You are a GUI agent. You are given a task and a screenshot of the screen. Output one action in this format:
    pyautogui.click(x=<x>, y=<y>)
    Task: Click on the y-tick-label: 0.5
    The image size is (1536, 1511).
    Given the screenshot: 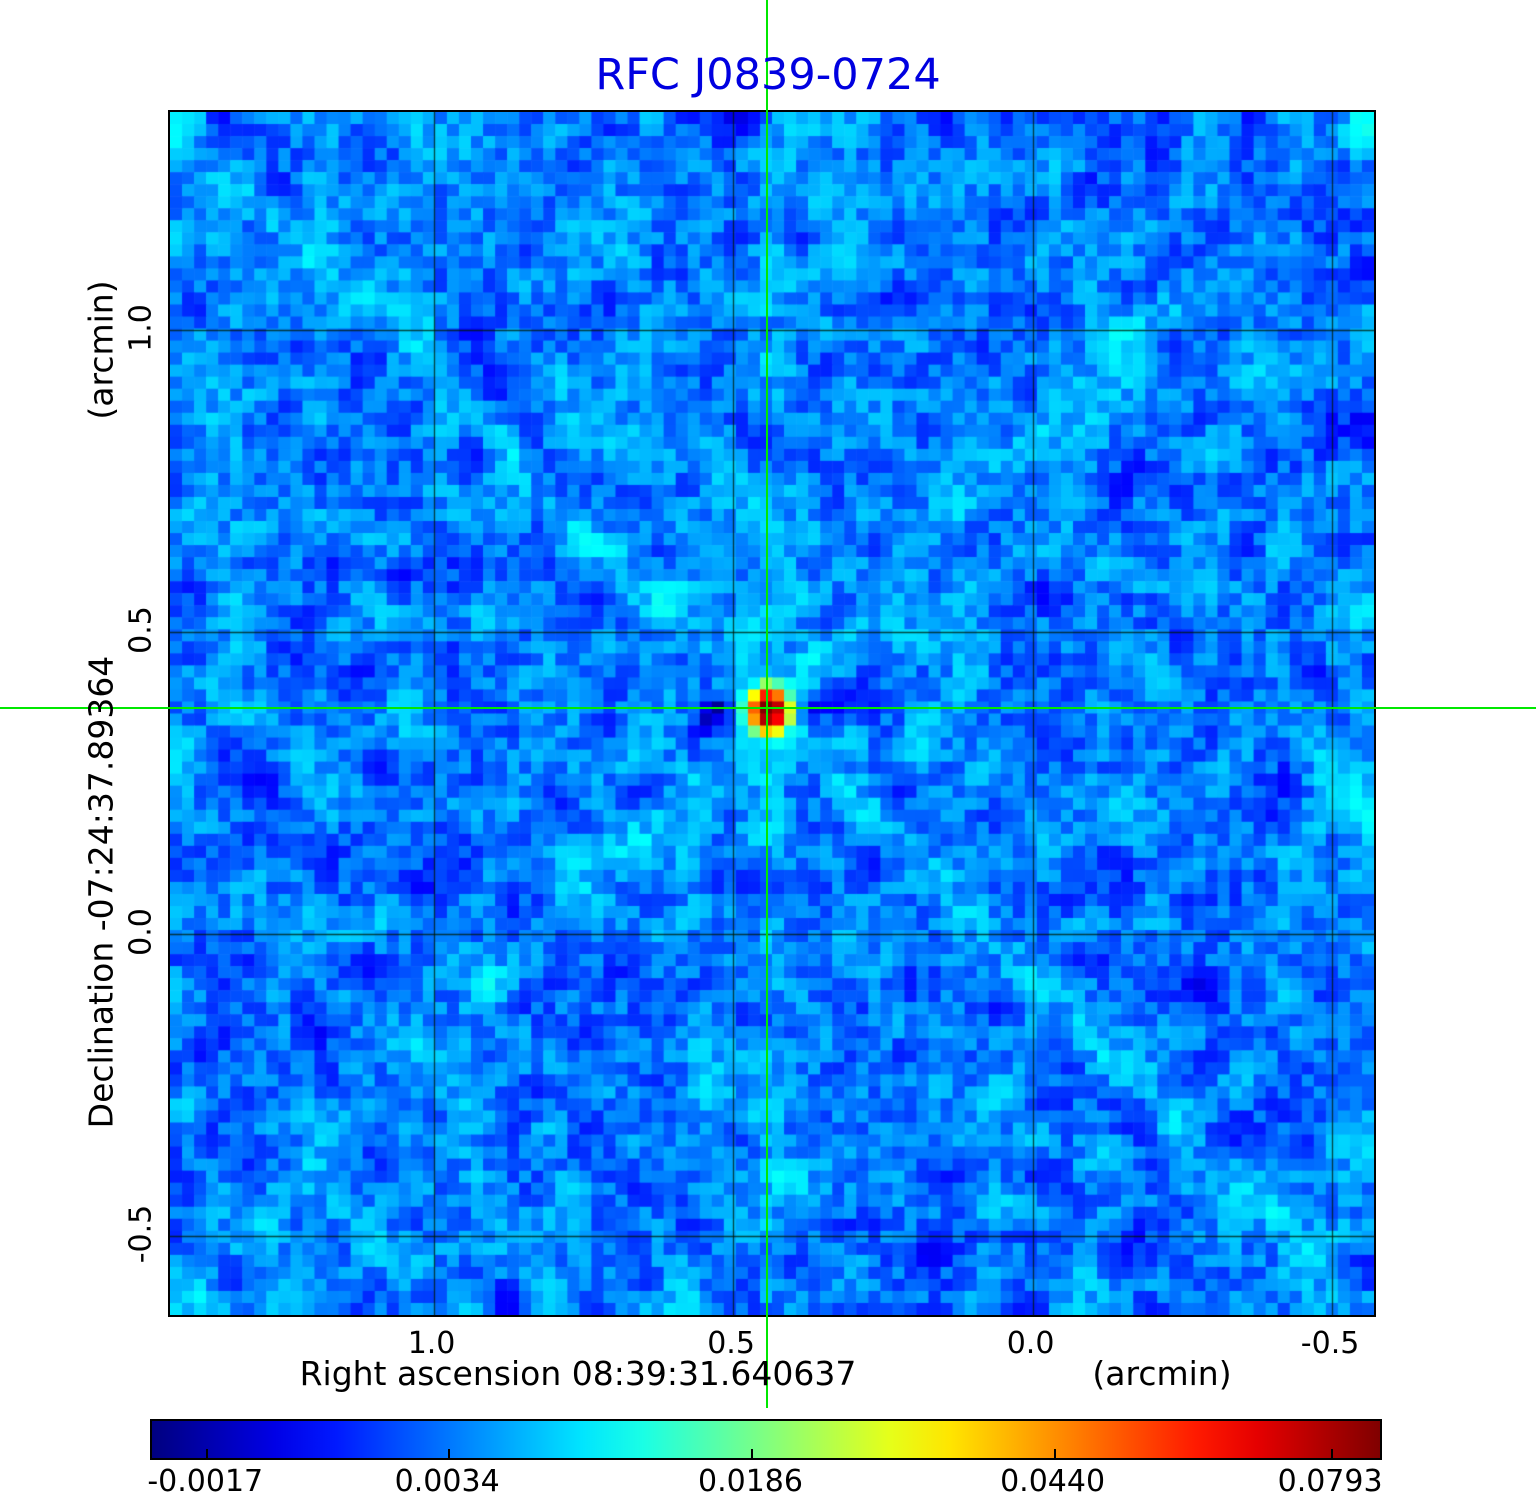 What is the action you would take?
    pyautogui.click(x=141, y=630)
    